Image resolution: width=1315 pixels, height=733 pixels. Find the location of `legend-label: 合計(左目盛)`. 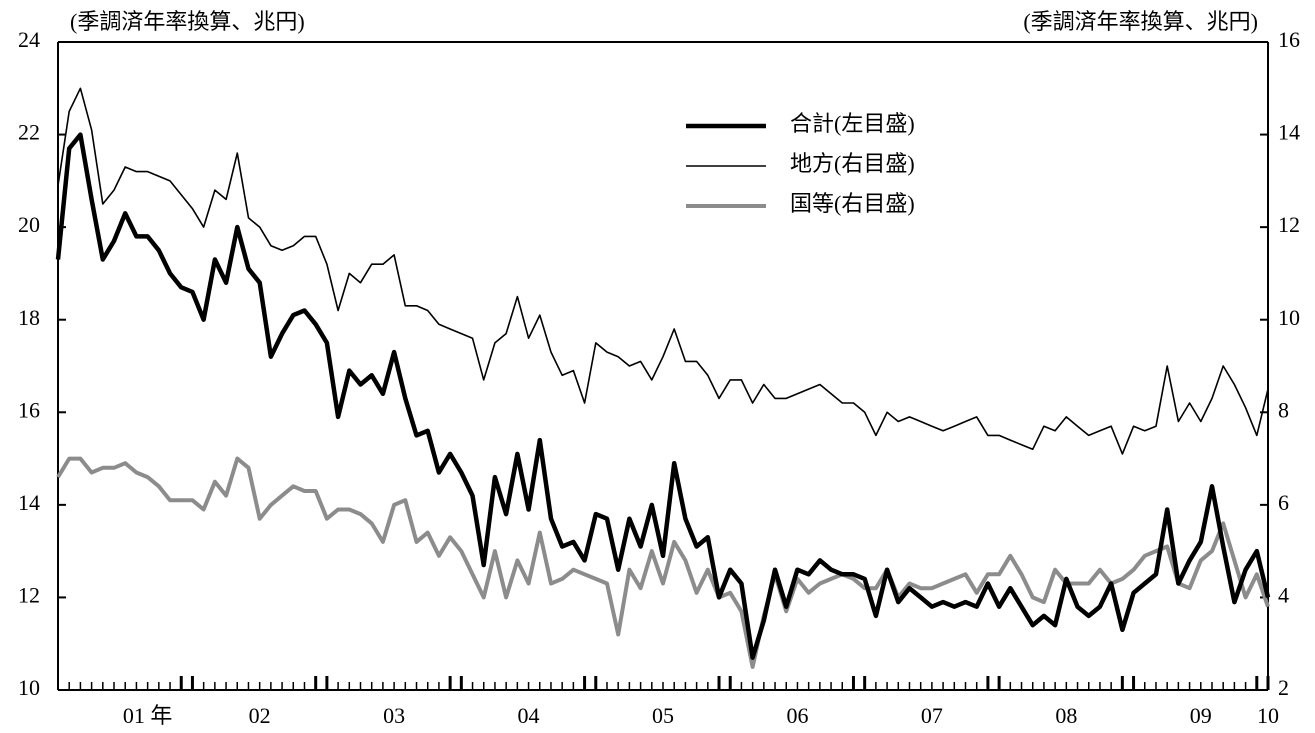

legend-label: 合計(左目盛) is located at coordinates (852, 123).